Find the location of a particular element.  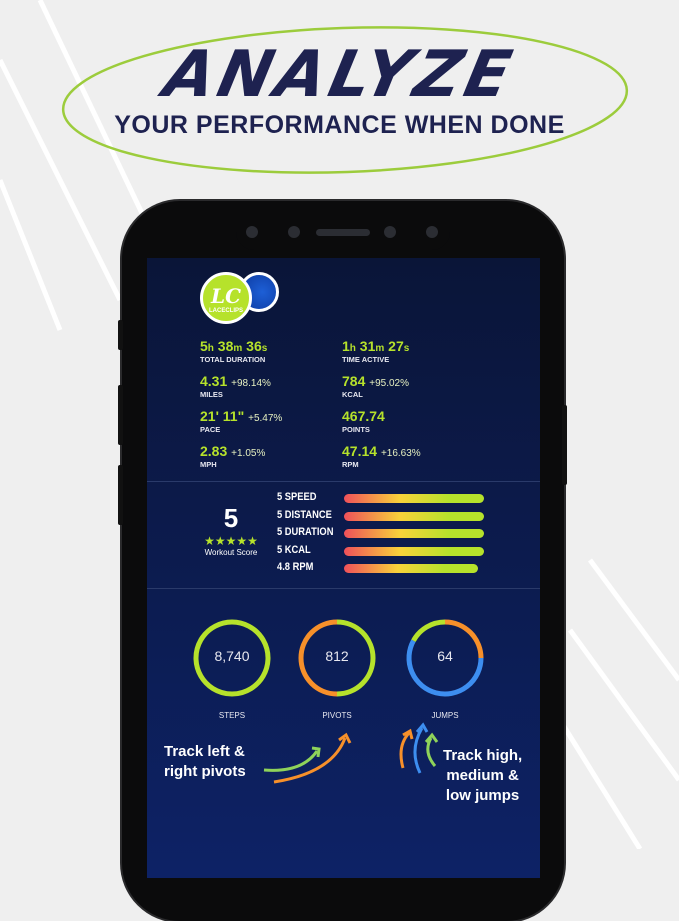

score-category-label: 5 DURATION is located at coordinates (305, 532).